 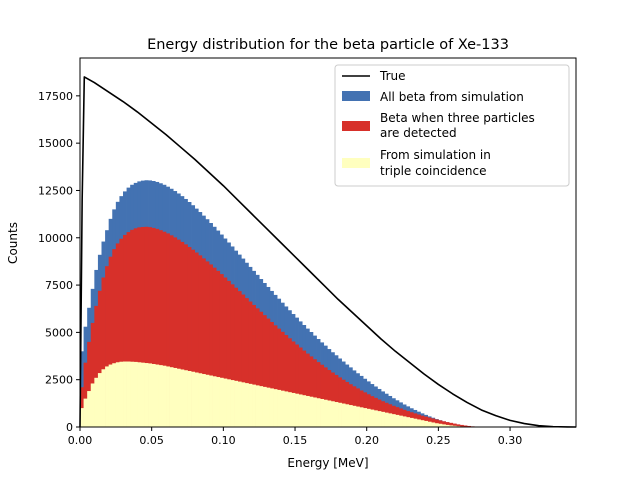 What do you see at coordinates (223, 440) in the screenshot?
I see `x-tick-label: 0.10` at bounding box center [223, 440].